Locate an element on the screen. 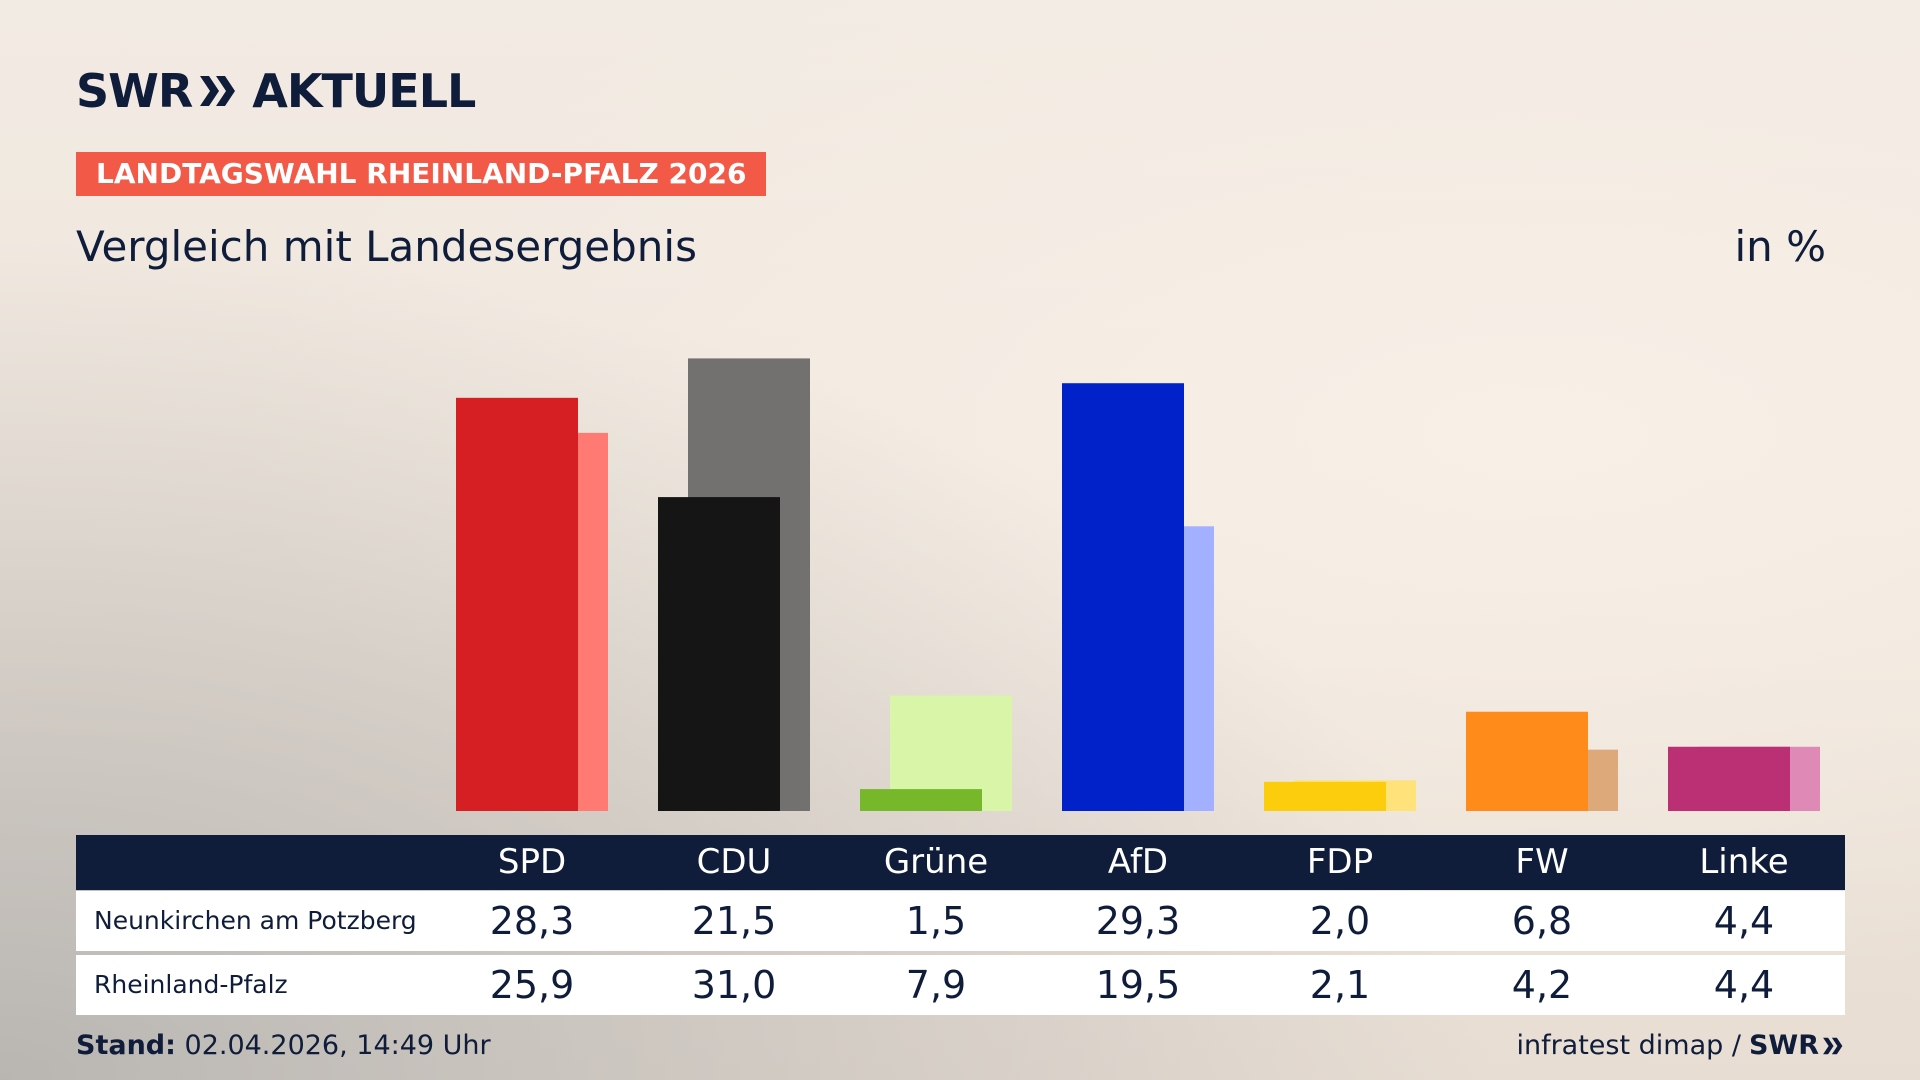  value-state-cdu: 31,0 is located at coordinates (734, 985).